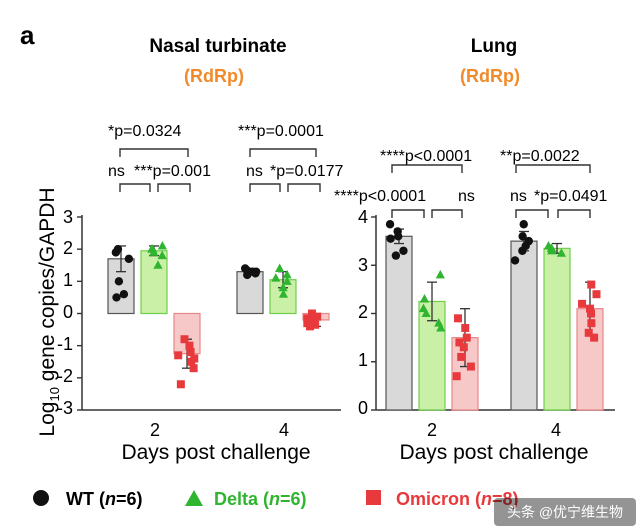  I want to click on watermark: 头条 @优宁维生物, so click(565, 512).